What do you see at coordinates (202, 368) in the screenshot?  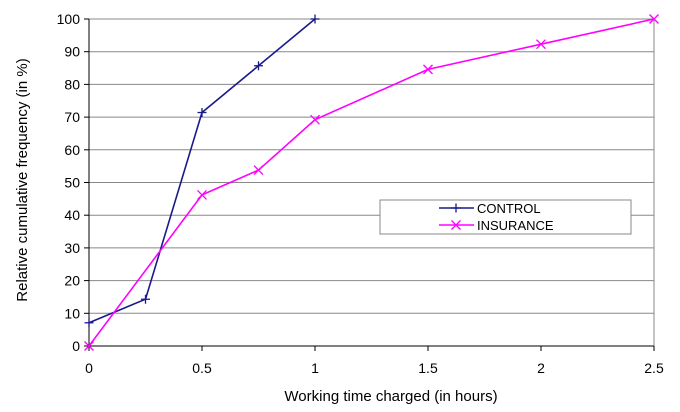 I see `x-tick-label-1: 0.5` at bounding box center [202, 368].